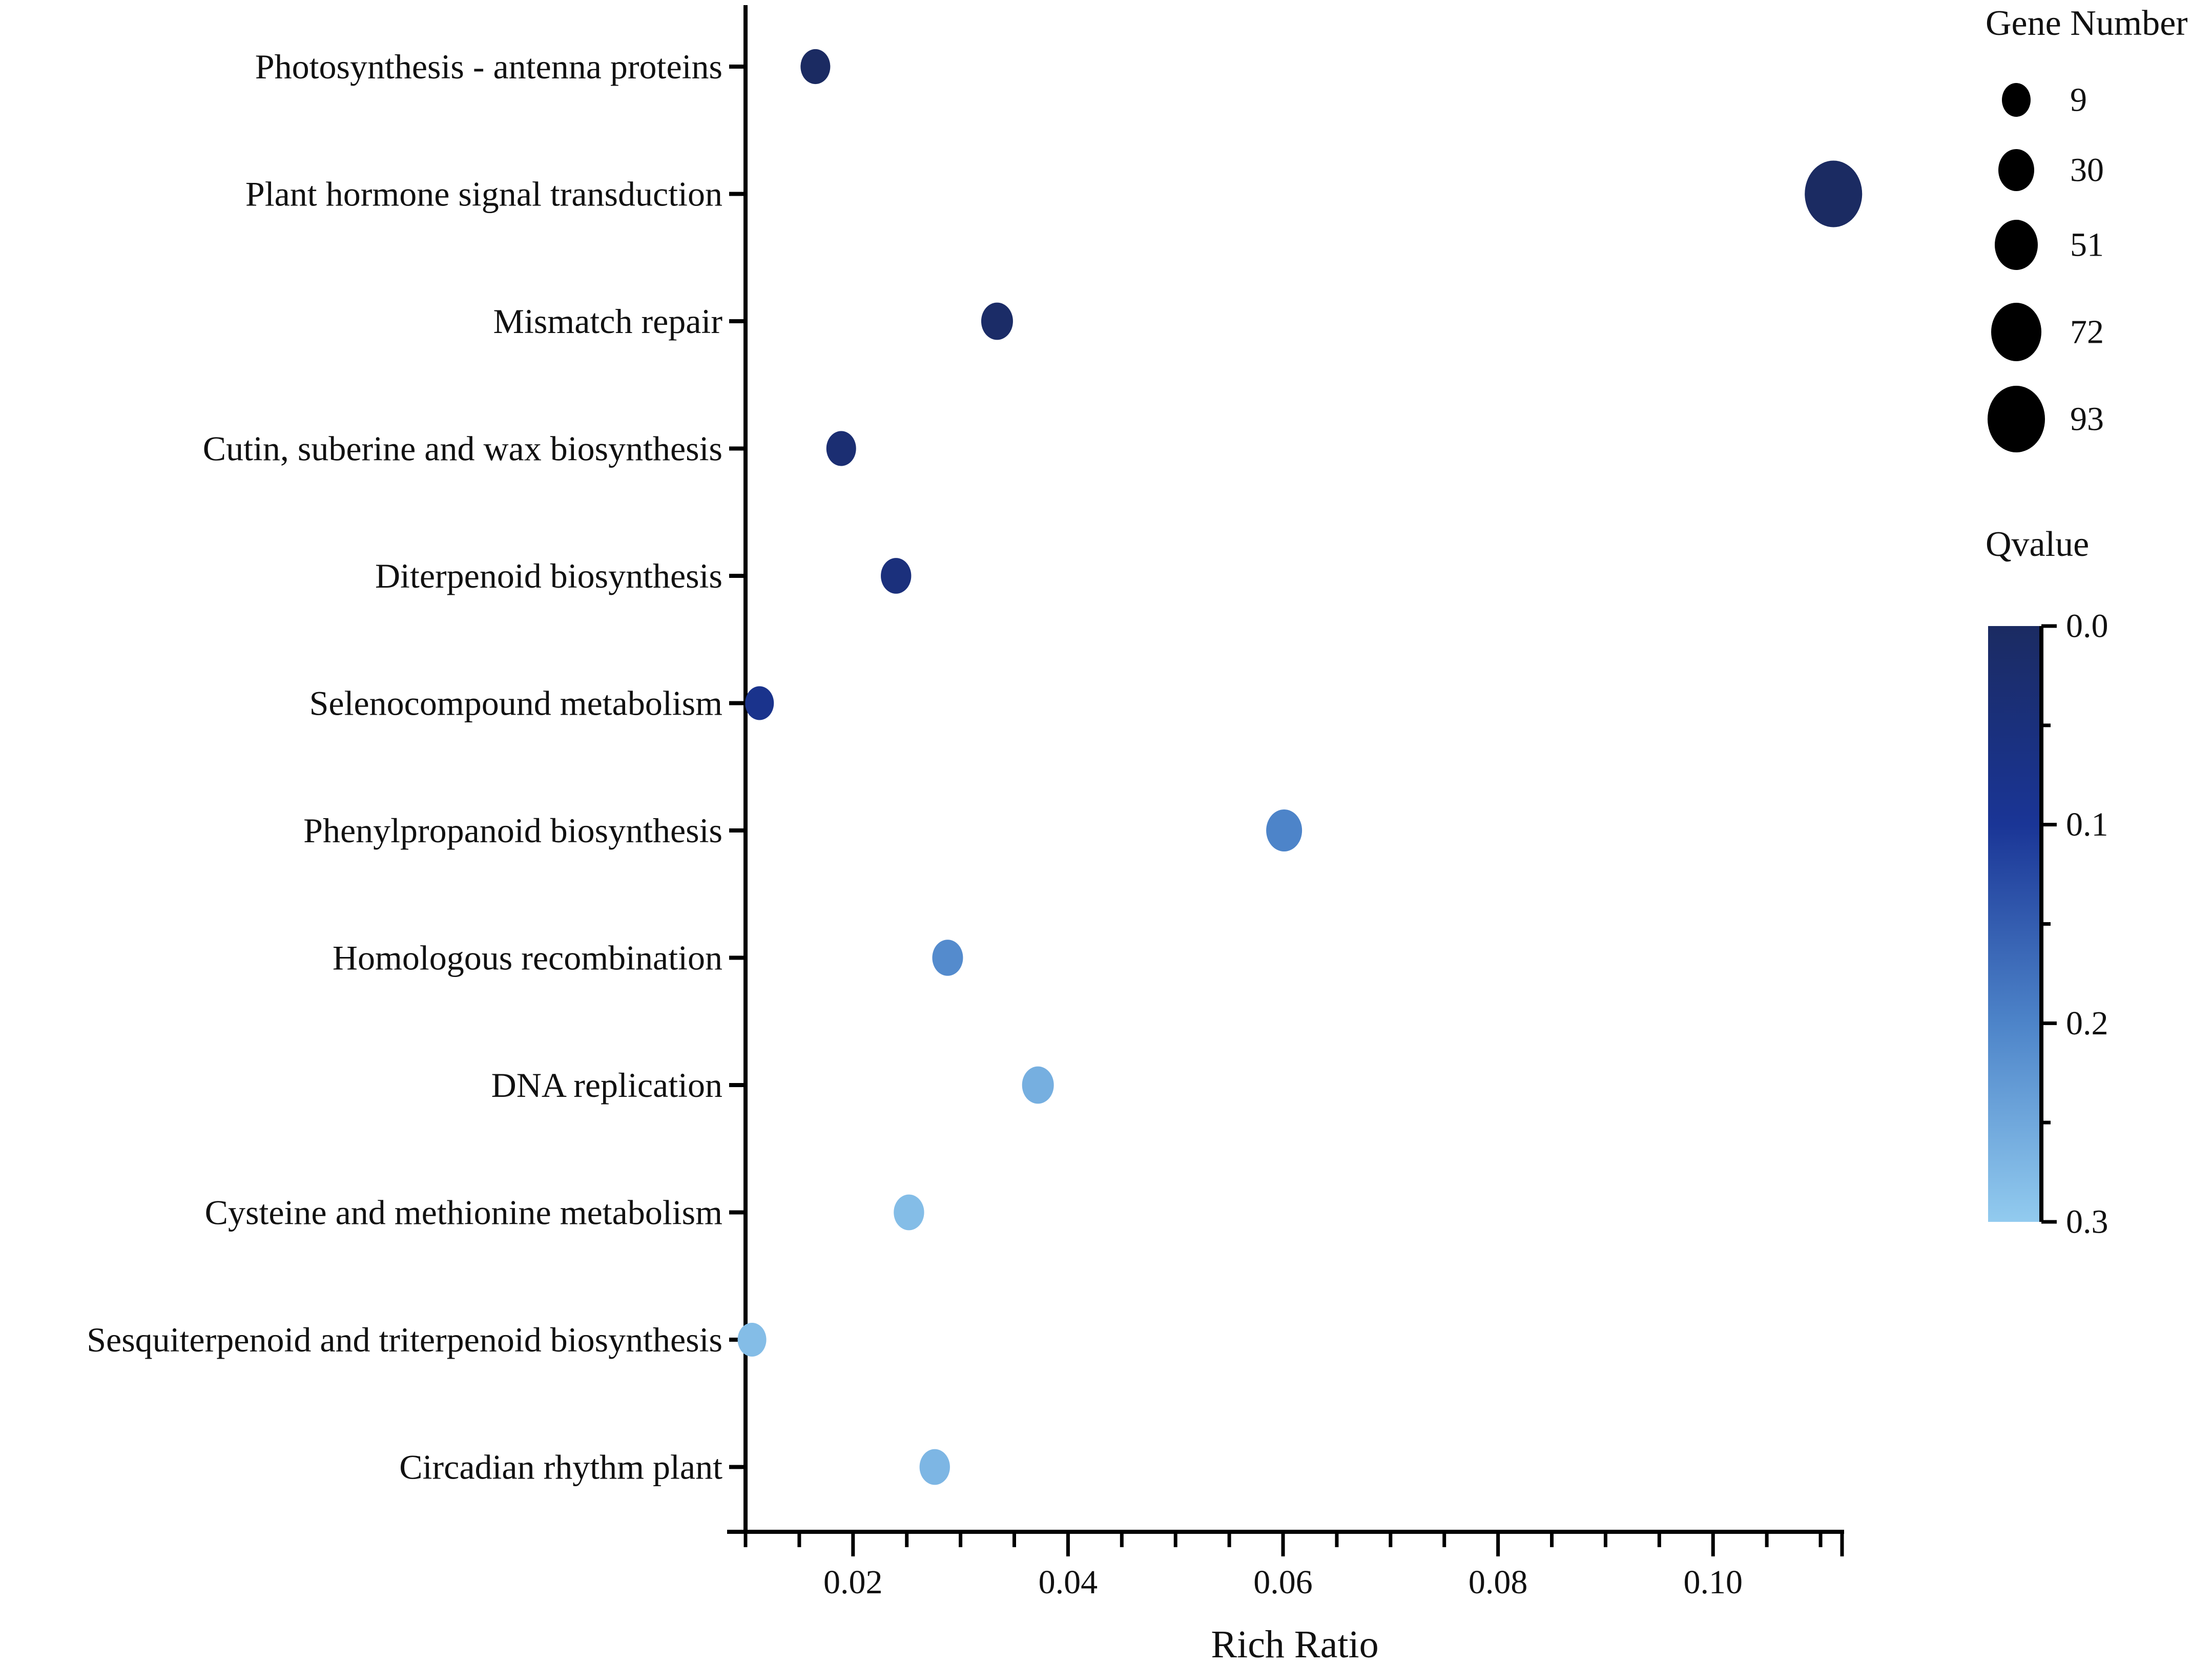 The height and width of the screenshot is (1665, 2212). What do you see at coordinates (463, 1213) in the screenshot?
I see `category-label: Cysteine and methionine metabolism` at bounding box center [463, 1213].